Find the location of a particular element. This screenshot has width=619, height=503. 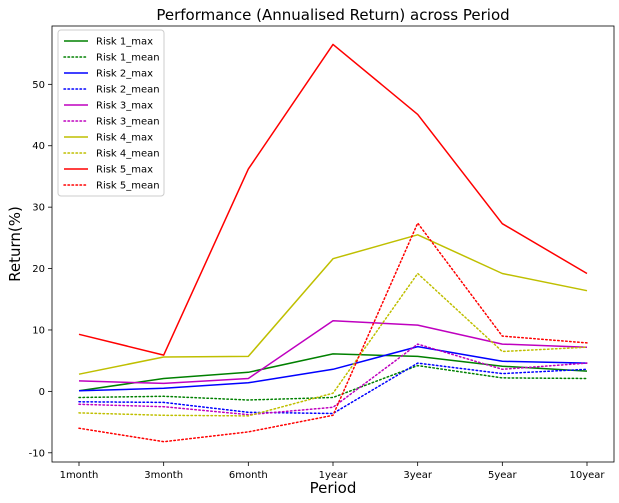

legend-box is located at coordinates (111, 113).